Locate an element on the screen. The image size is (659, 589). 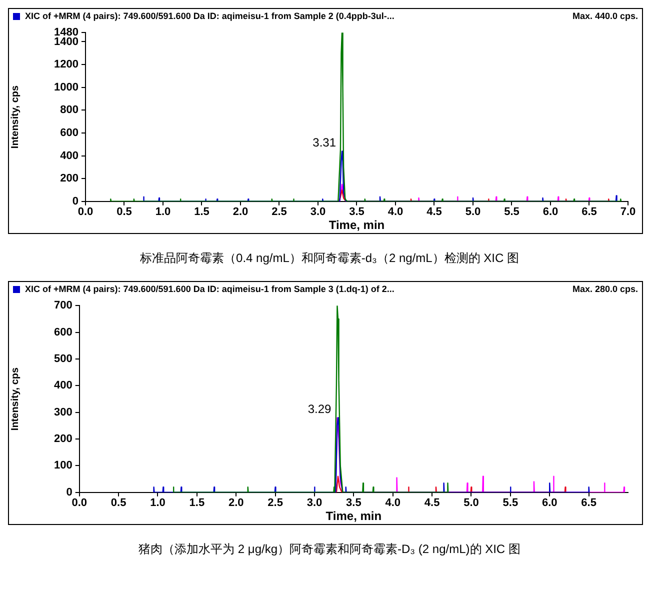
annotation: 3.29 is located at coordinates (320, 409).